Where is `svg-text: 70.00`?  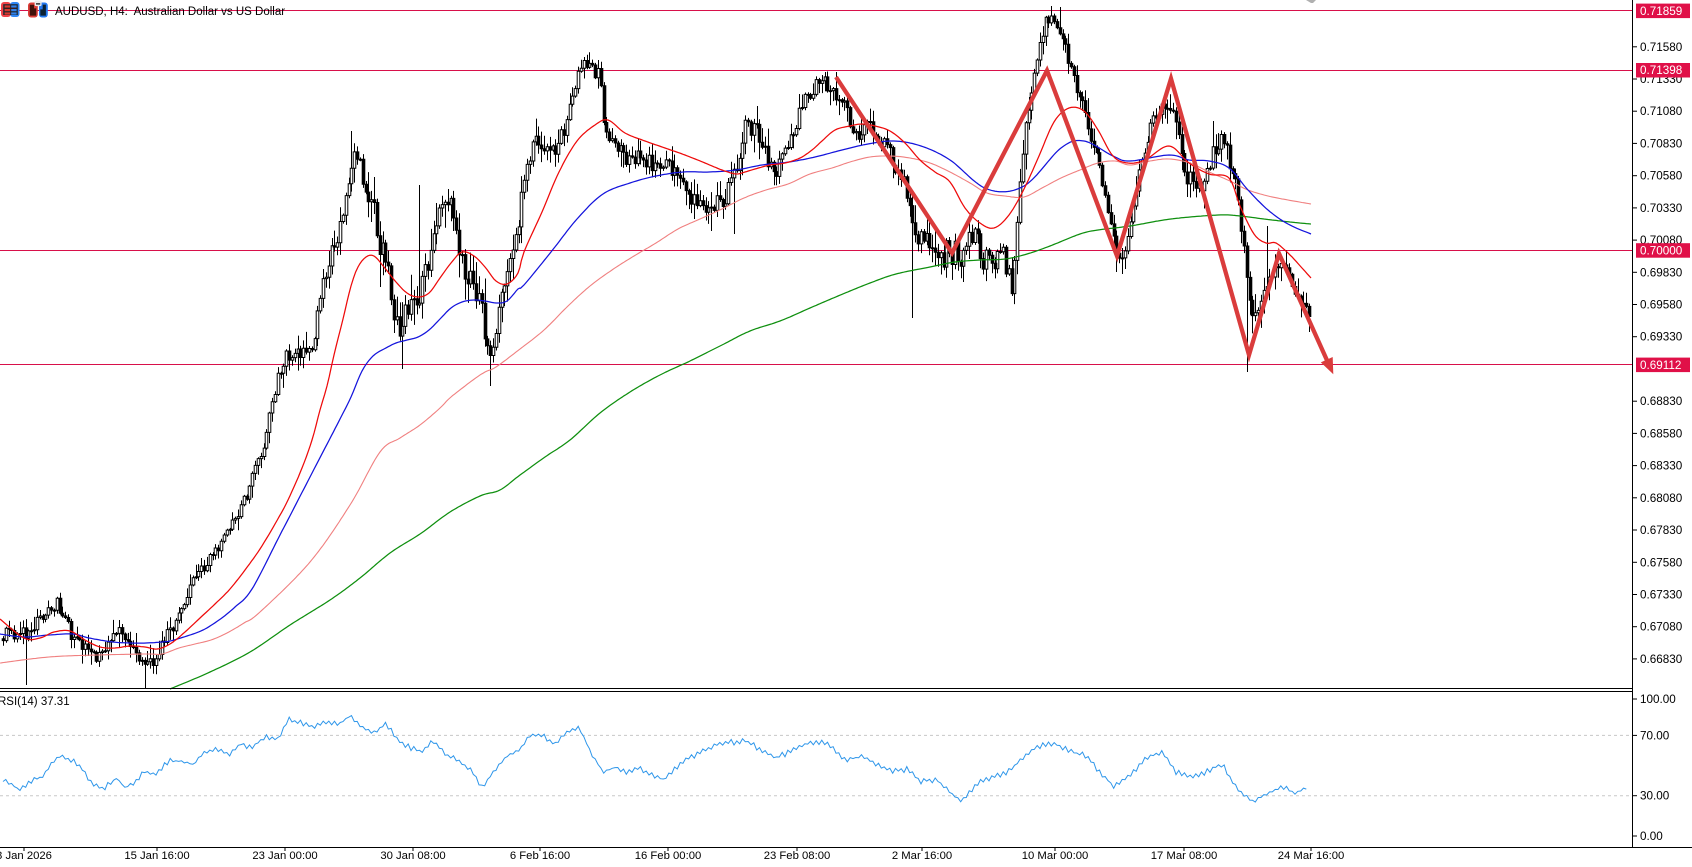 svg-text: 70.00 is located at coordinates (1655, 735).